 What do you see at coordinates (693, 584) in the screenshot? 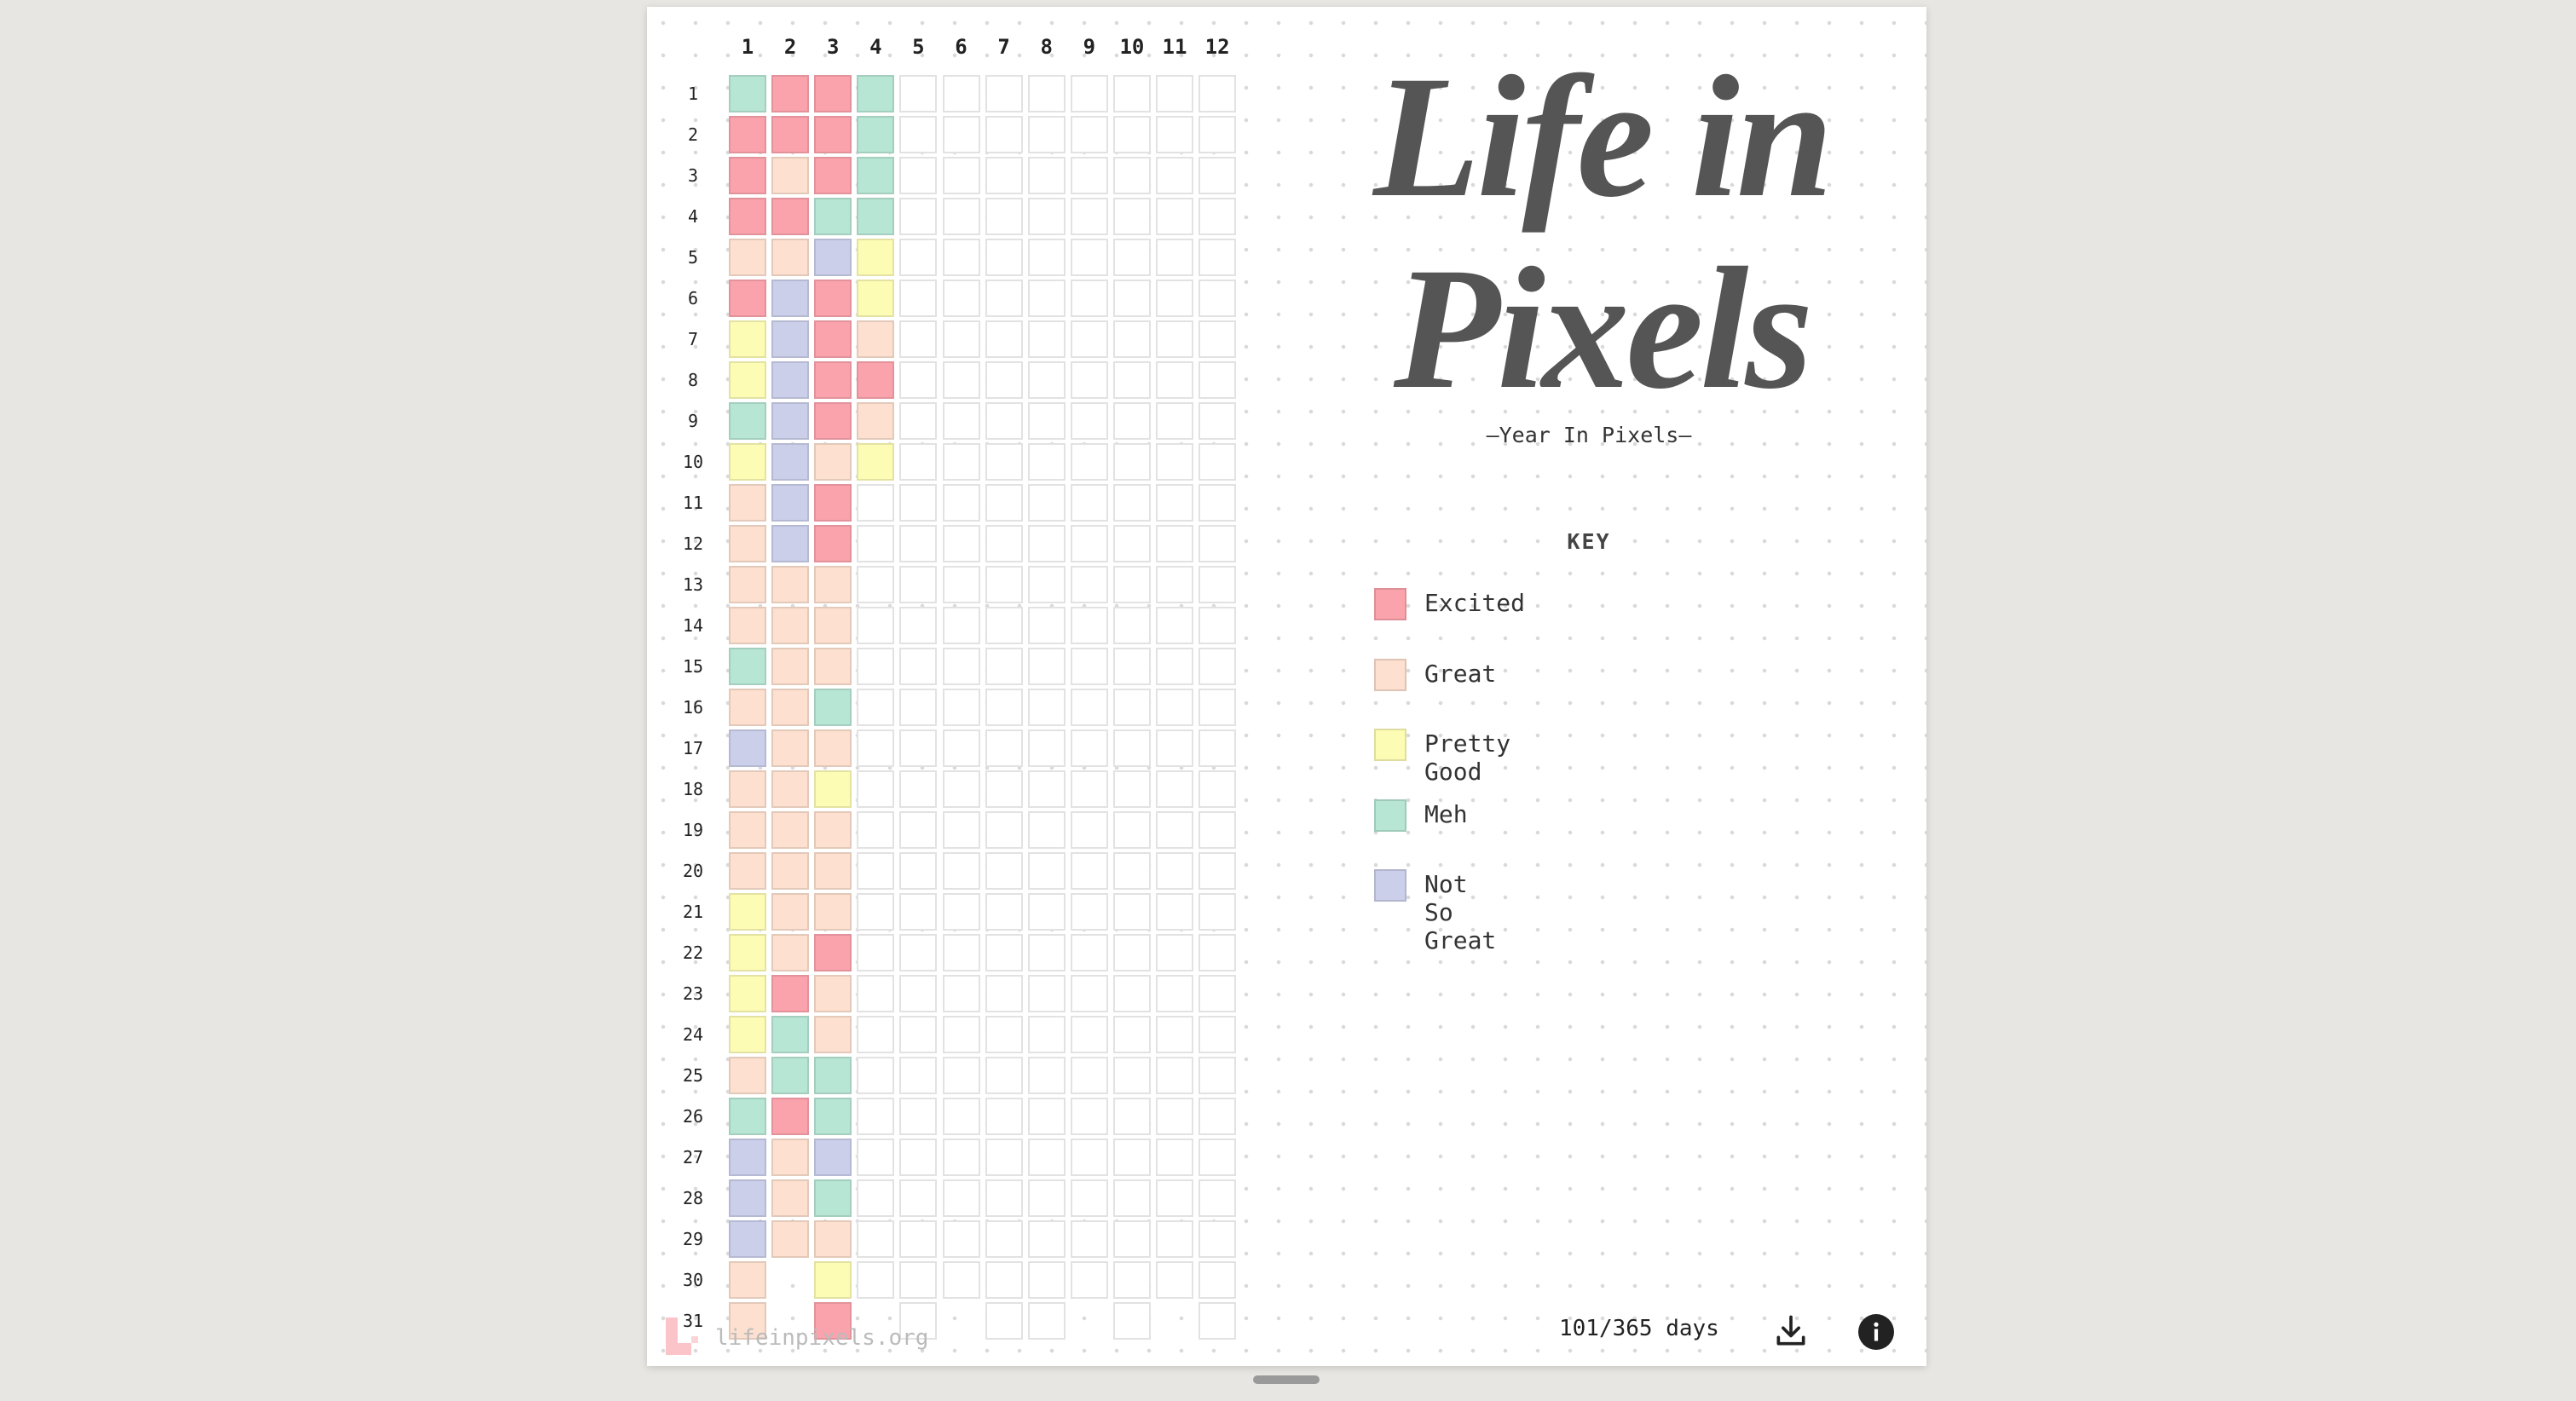
I see `day-label: 13` at bounding box center [693, 584].